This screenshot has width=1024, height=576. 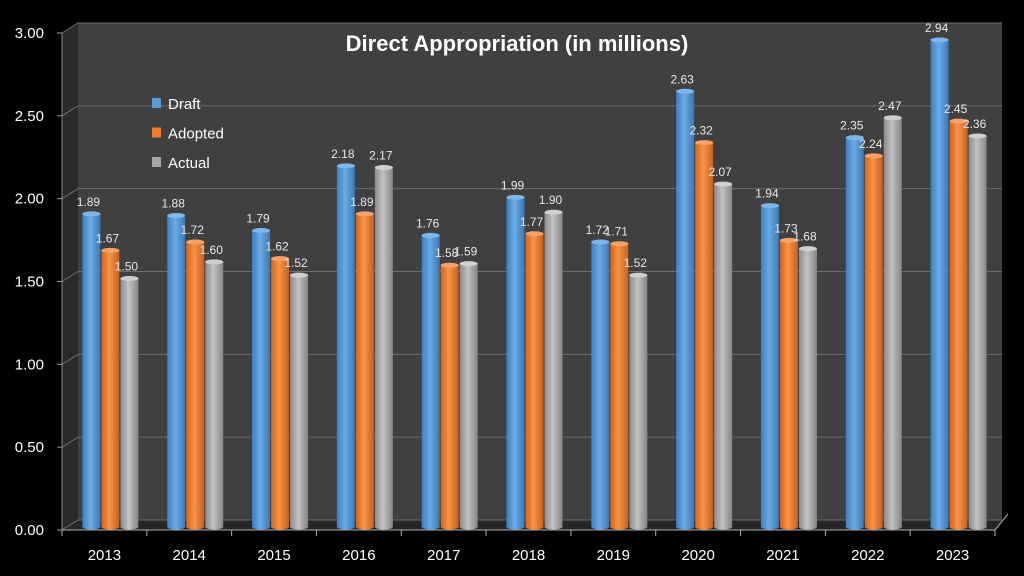 What do you see at coordinates (127, 267) in the screenshot?
I see `data-label: 1.50` at bounding box center [127, 267].